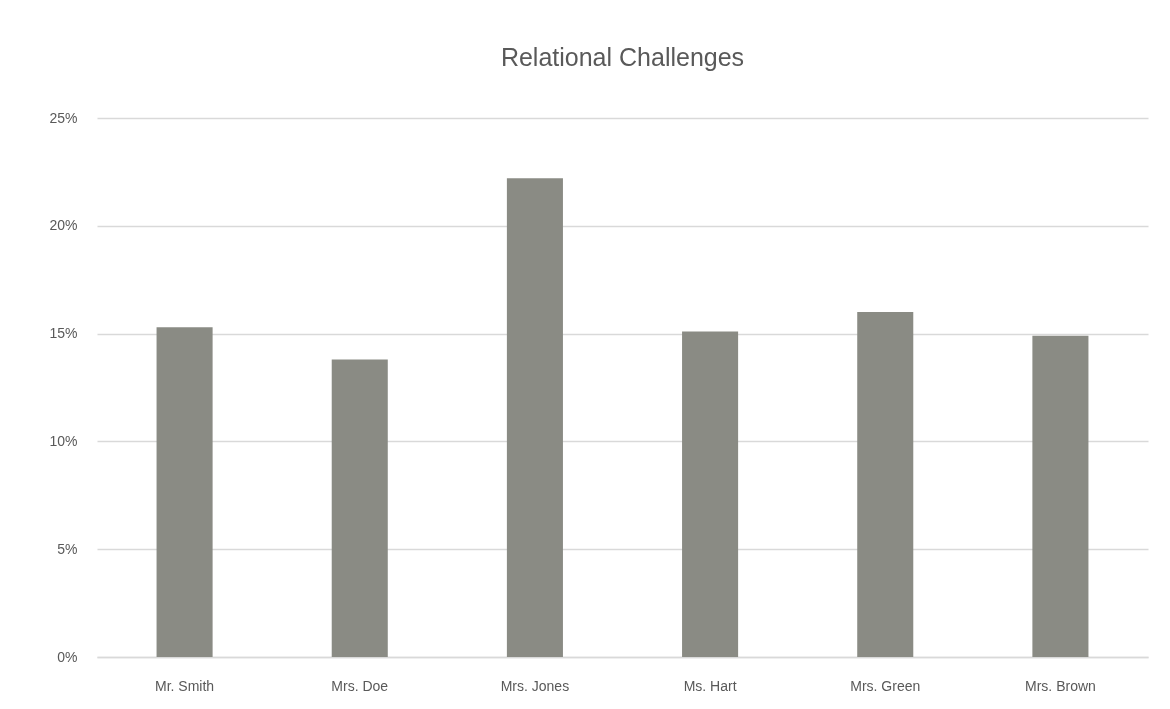 This screenshot has height=709, width=1170. I want to click on y-tick-label: 0%, so click(67, 656).